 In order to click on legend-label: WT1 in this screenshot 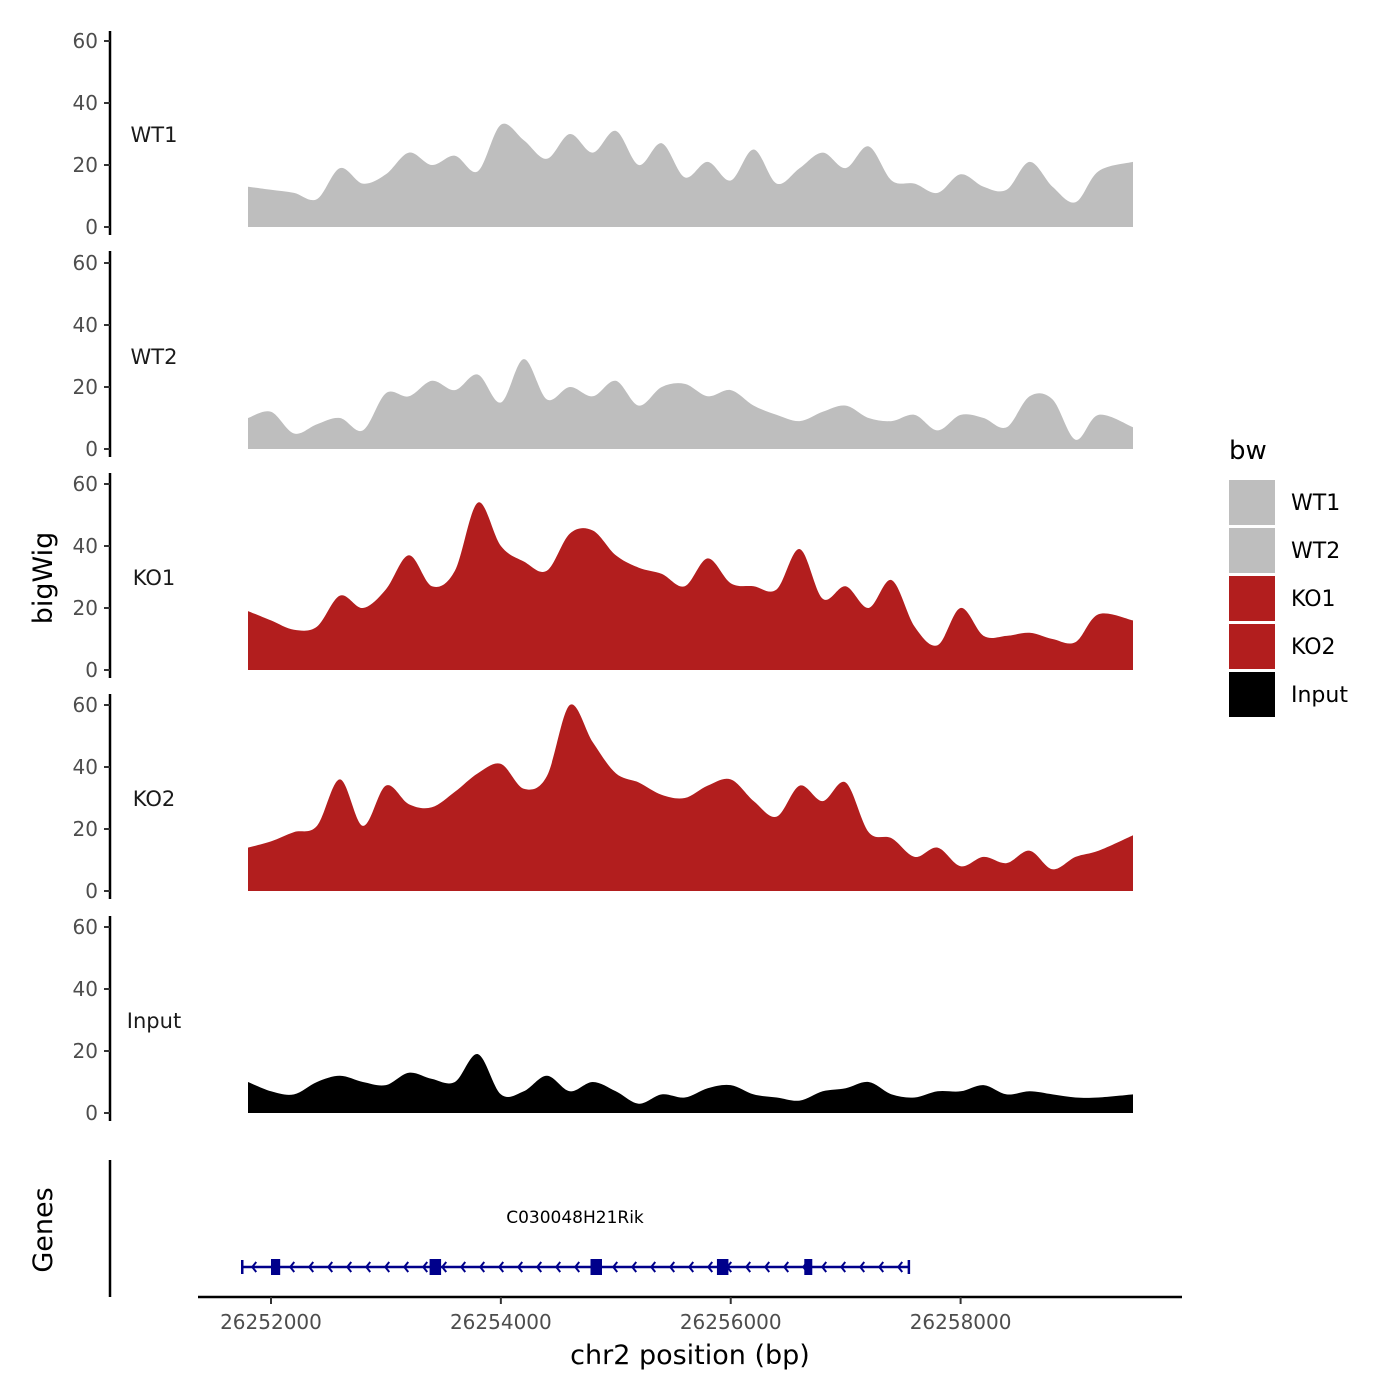, I will do `click(1315, 503)`.